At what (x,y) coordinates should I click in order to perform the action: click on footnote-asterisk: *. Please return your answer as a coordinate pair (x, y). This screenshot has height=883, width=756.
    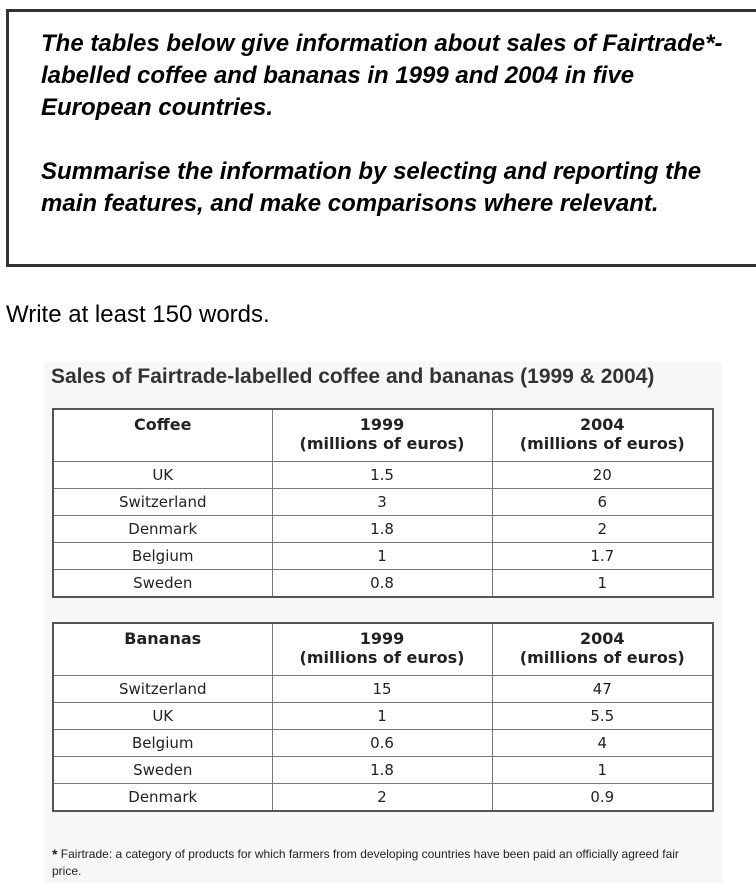
    Looking at the image, I should click on (55, 854).